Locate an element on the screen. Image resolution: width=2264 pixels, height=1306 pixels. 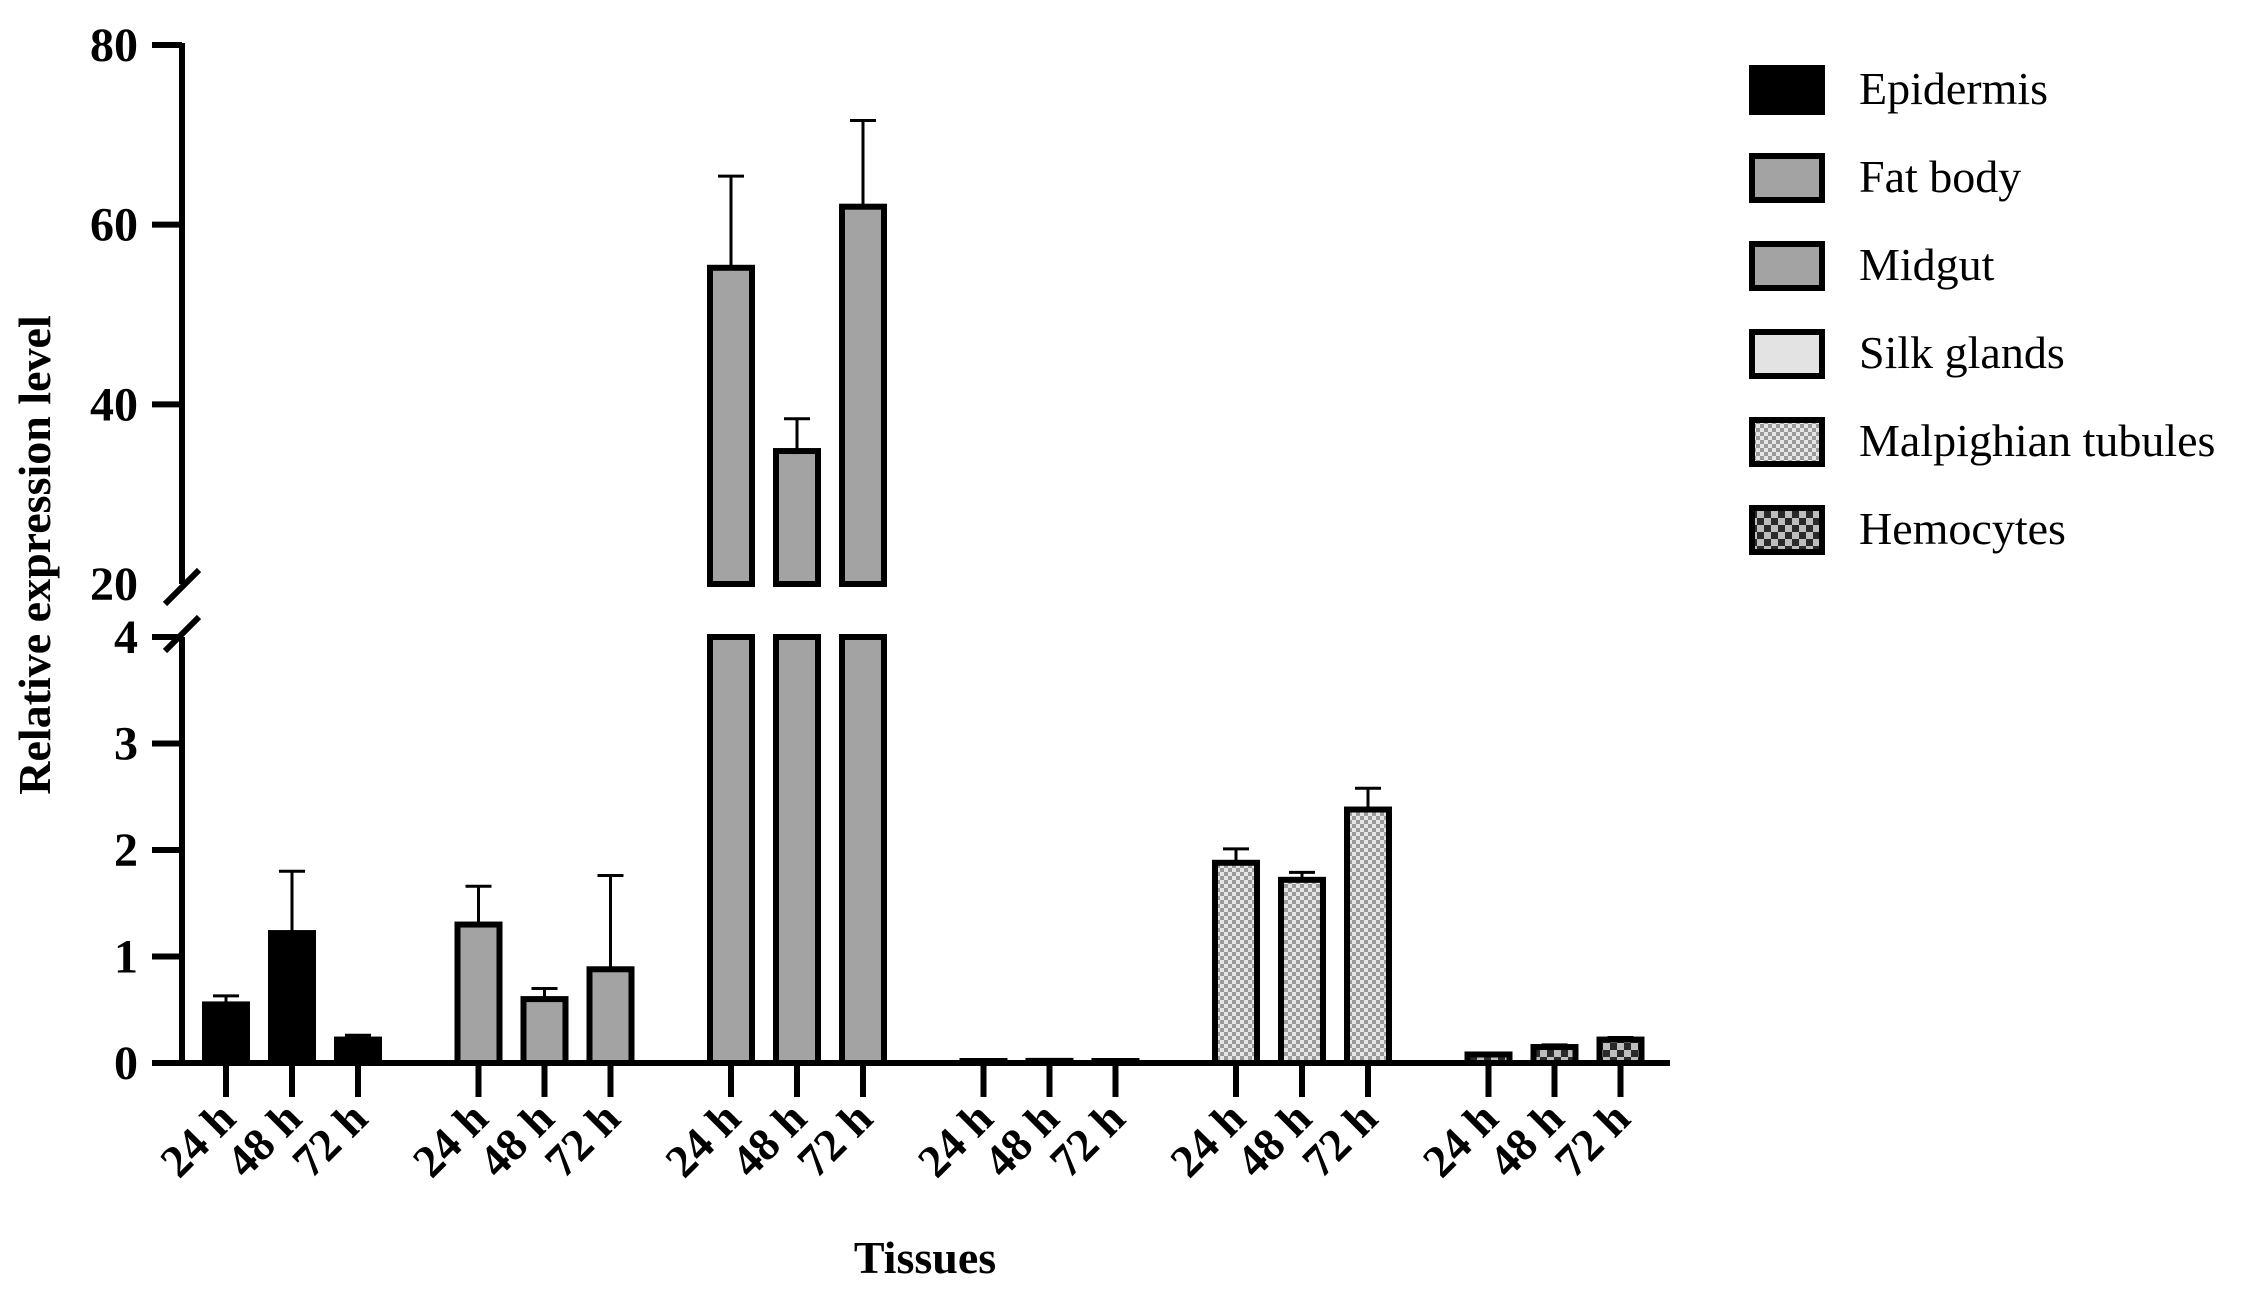
legend-label: Silk glands is located at coordinates (1962, 352).